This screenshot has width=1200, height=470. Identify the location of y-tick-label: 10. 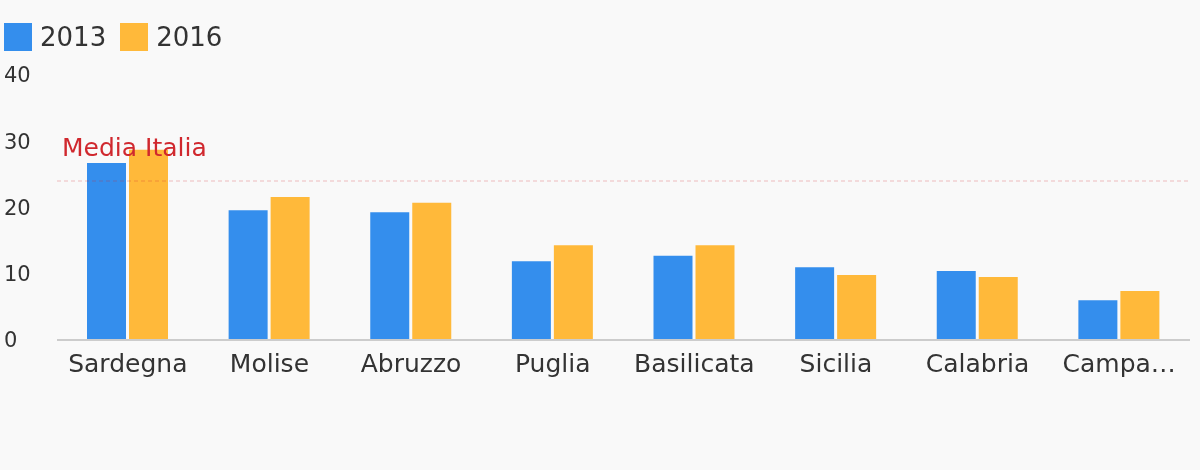
(17, 274).